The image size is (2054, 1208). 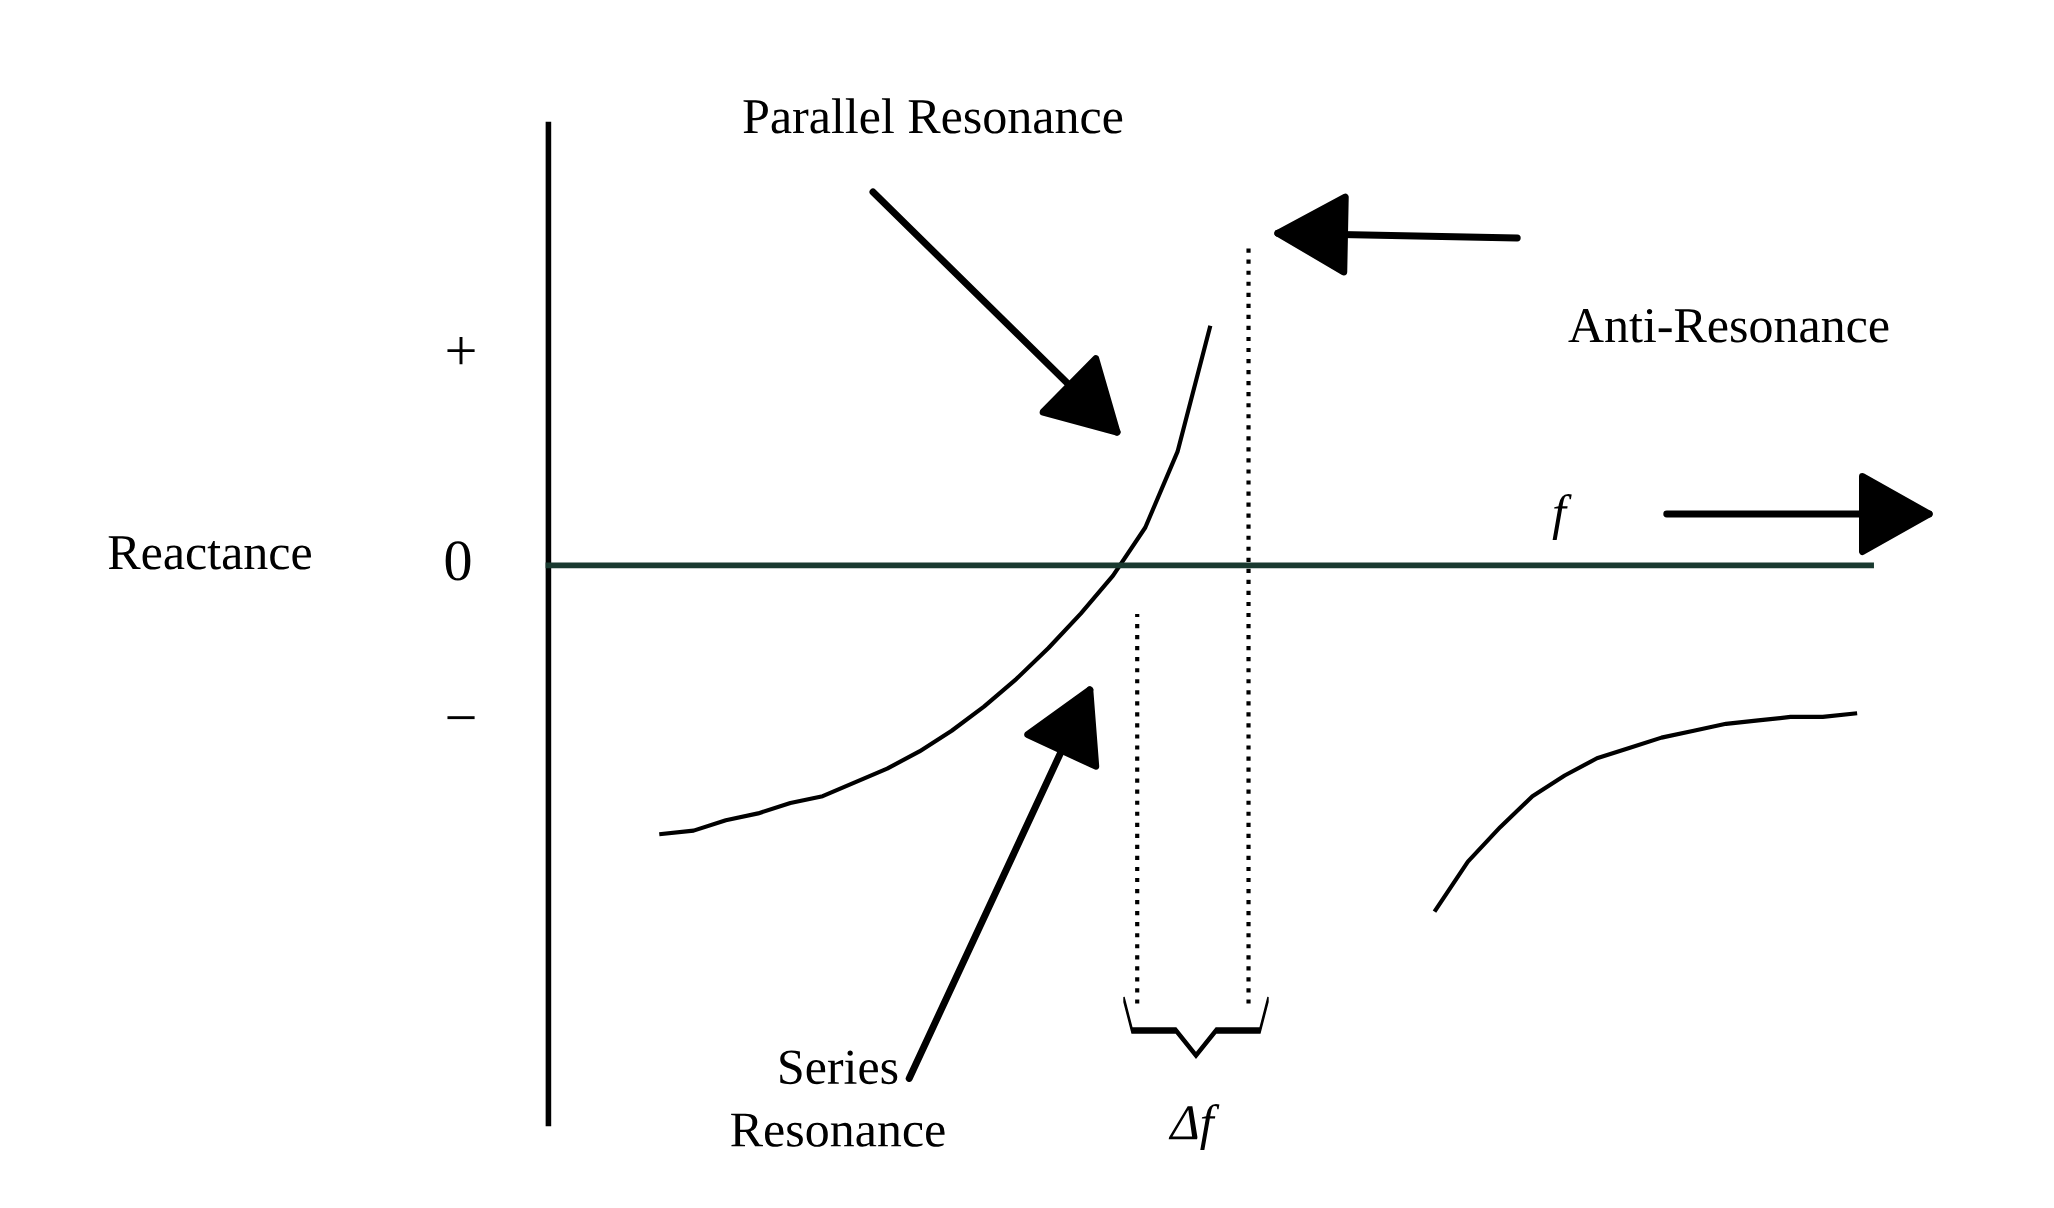 What do you see at coordinates (1728, 325) in the screenshot?
I see `annotation: Anti-Resonance` at bounding box center [1728, 325].